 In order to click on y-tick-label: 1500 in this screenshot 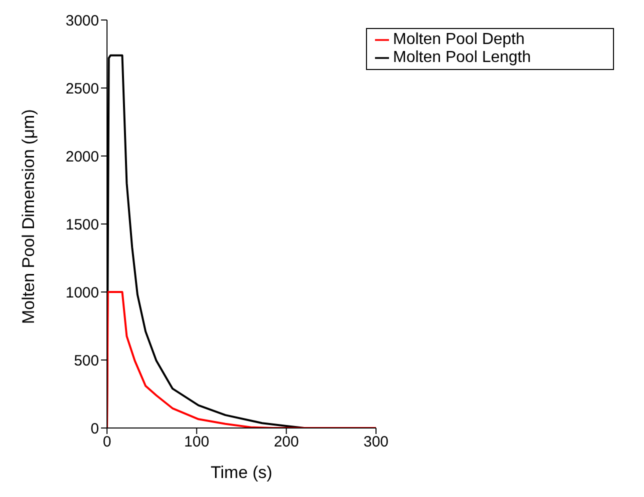, I will do `click(82, 225)`.